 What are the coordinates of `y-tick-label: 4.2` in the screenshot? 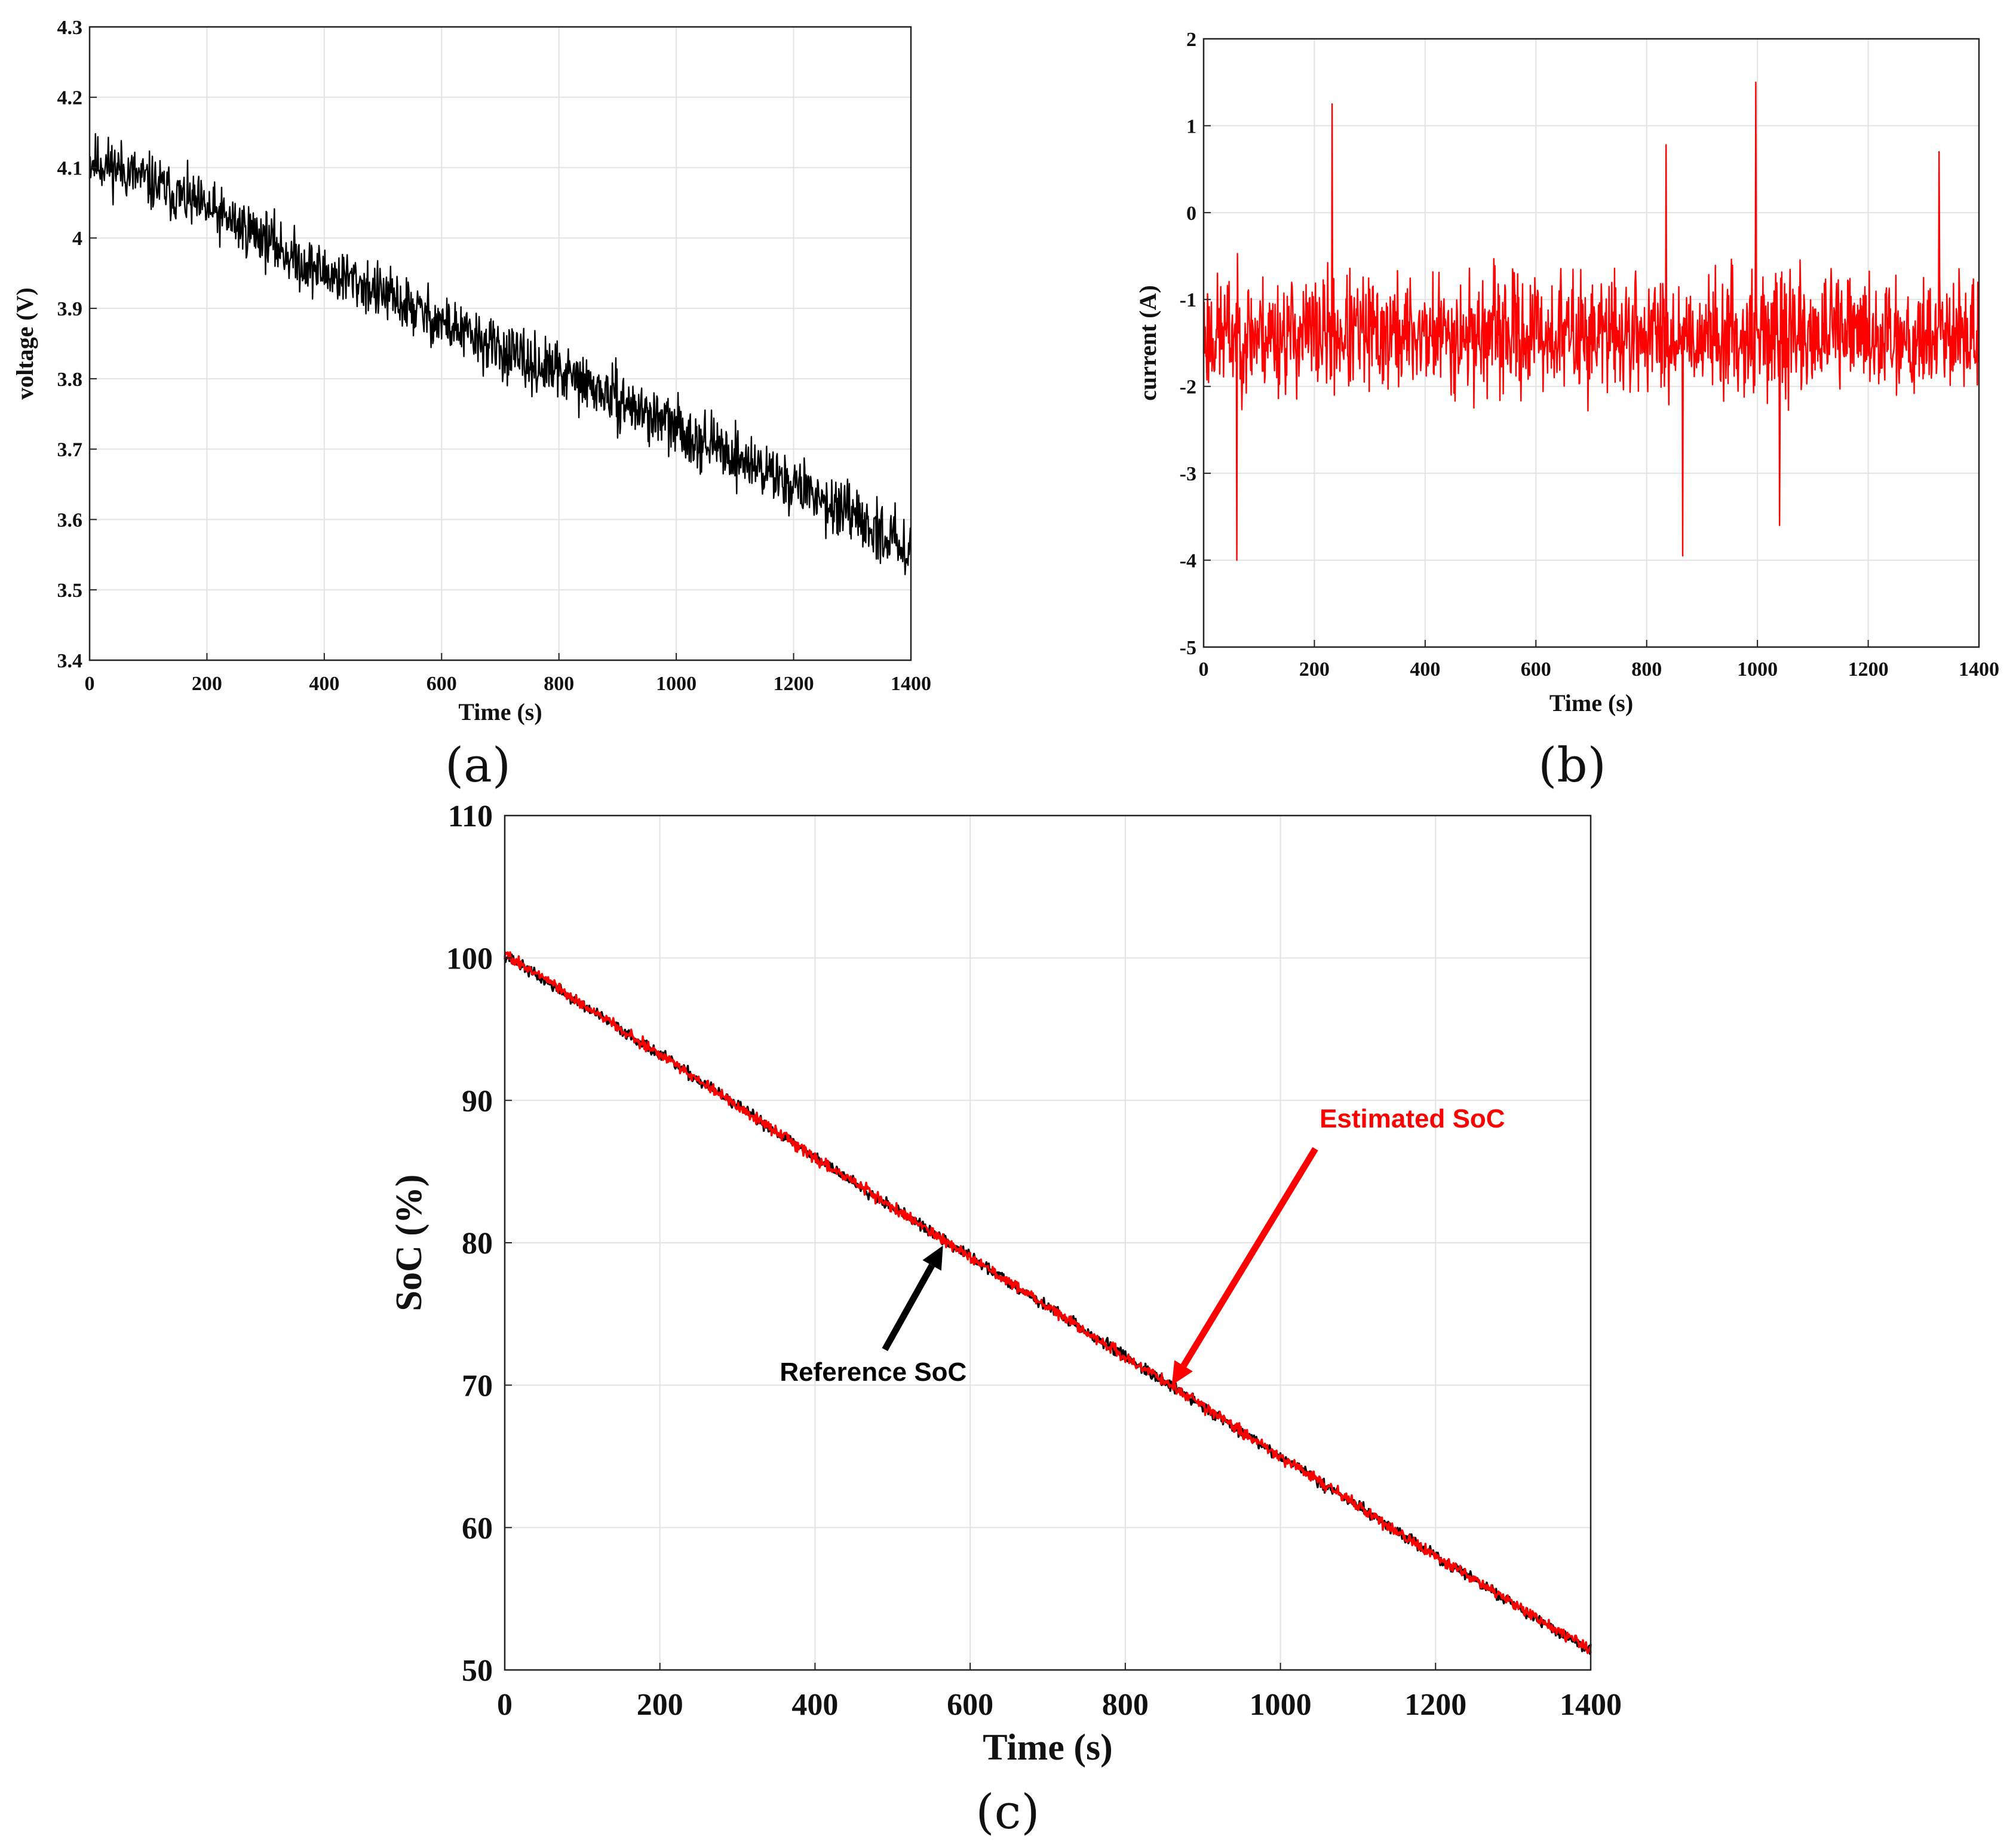 It's located at (70, 98).